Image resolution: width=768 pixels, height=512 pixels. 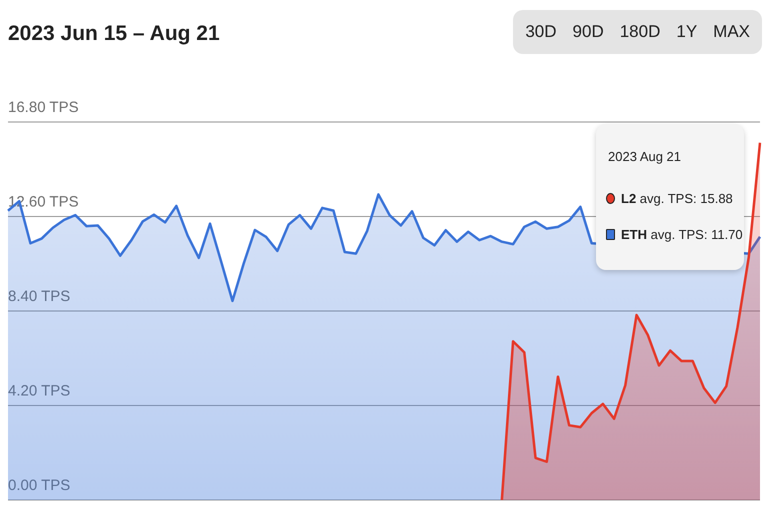 What do you see at coordinates (43, 107) in the screenshot?
I see `y-tick-label: 16.80 TPS` at bounding box center [43, 107].